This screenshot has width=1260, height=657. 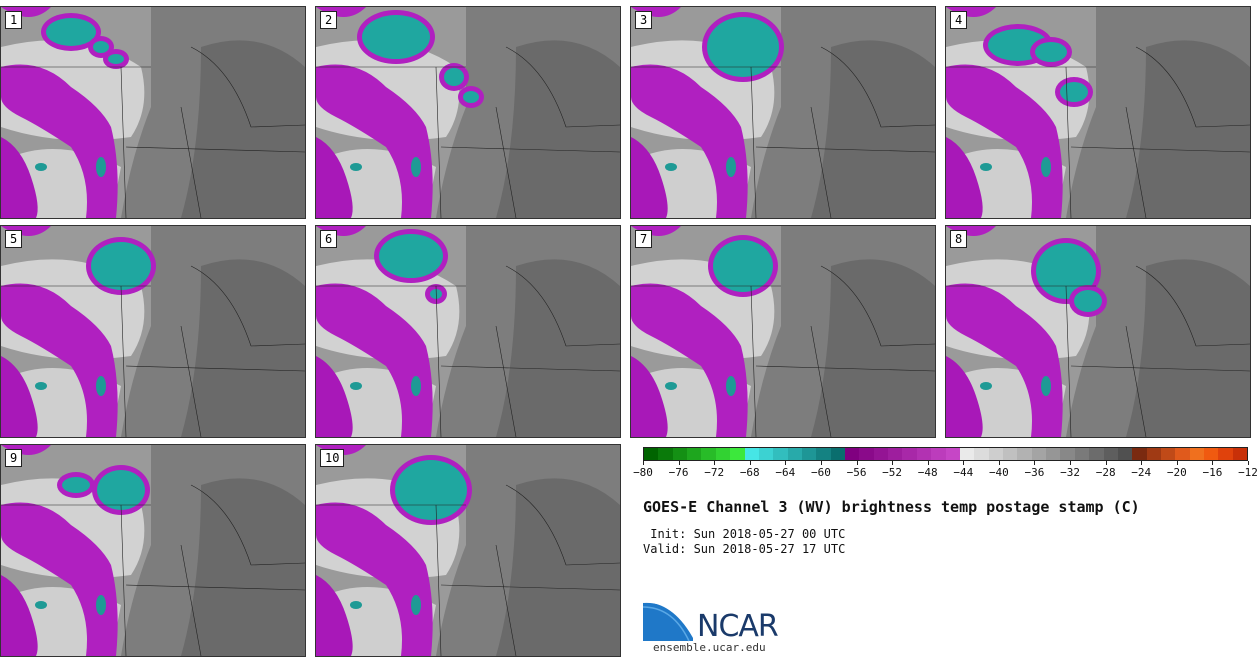 I want to click on postage-stamp-panel: 1, so click(x=153, y=112).